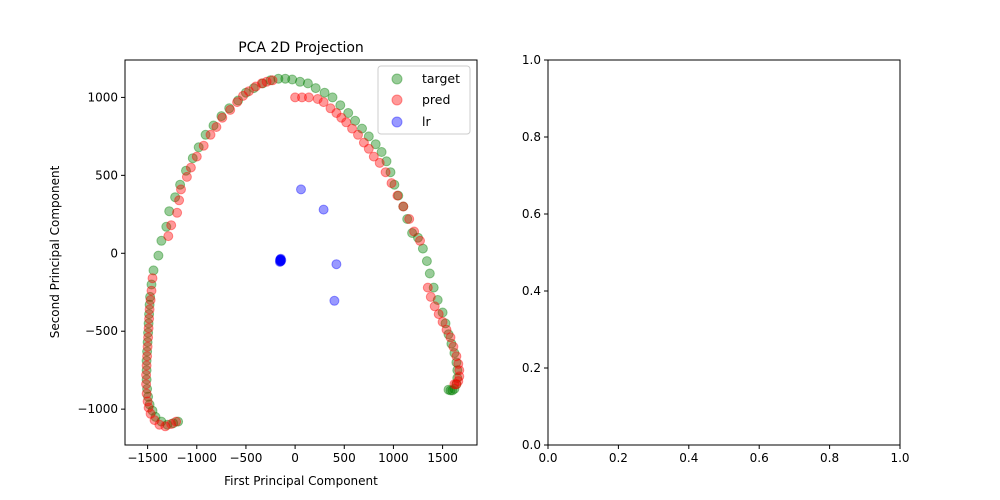 Image resolution: width=1000 pixels, height=500 pixels. What do you see at coordinates (899, 458) in the screenshot?
I see `x-tick-label: 1.0` at bounding box center [899, 458].